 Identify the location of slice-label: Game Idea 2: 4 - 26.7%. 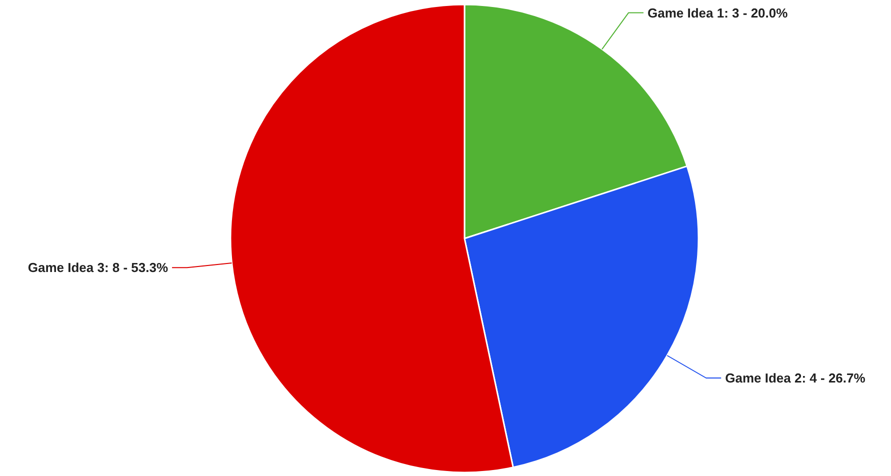
(795, 378).